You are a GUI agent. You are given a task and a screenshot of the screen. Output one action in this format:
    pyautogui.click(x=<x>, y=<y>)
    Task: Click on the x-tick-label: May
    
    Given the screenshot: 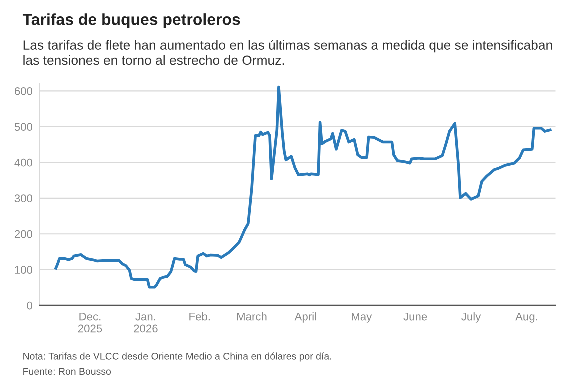 What is the action you would take?
    pyautogui.click(x=362, y=317)
    